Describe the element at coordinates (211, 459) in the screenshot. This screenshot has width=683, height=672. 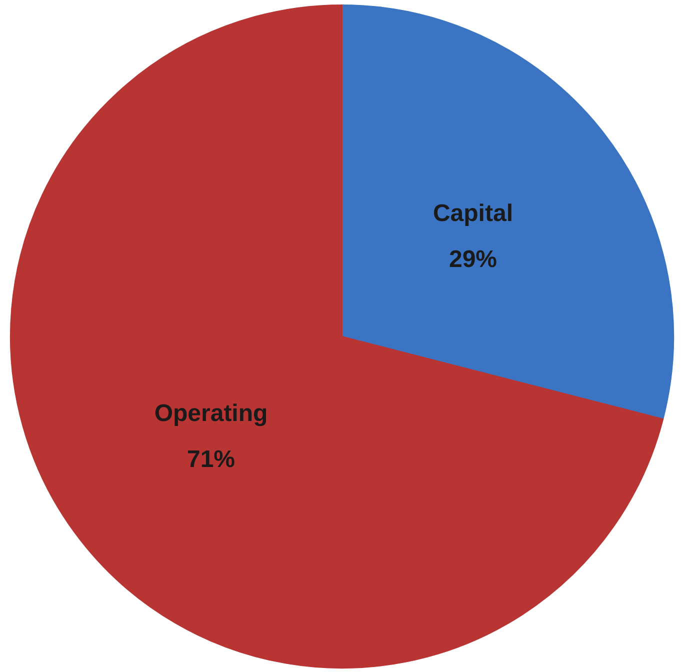
I see `data-label: 71%` at that location.